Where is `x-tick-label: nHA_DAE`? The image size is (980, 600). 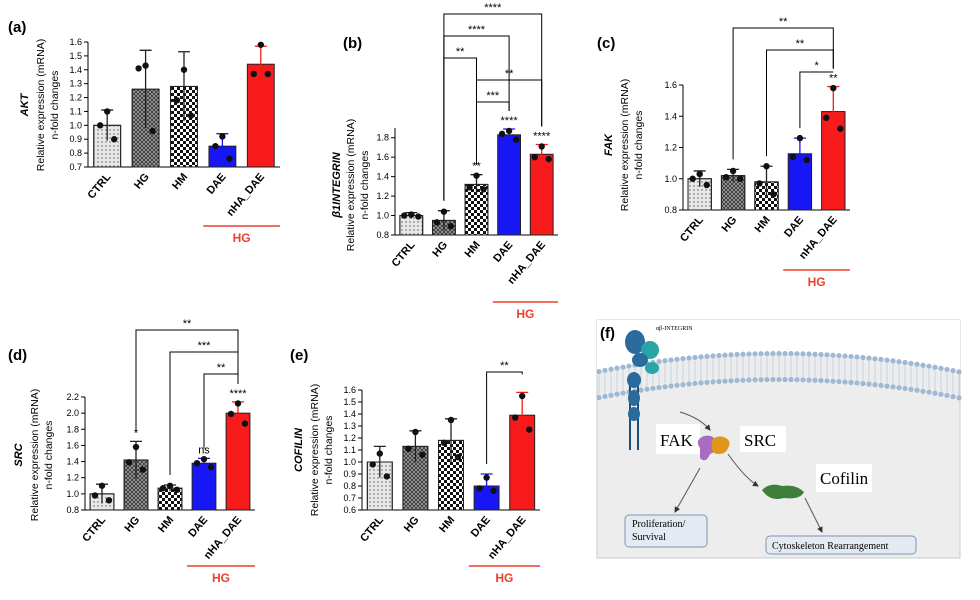
x-tick-label: nHA_DAE is located at coordinates (507, 538).